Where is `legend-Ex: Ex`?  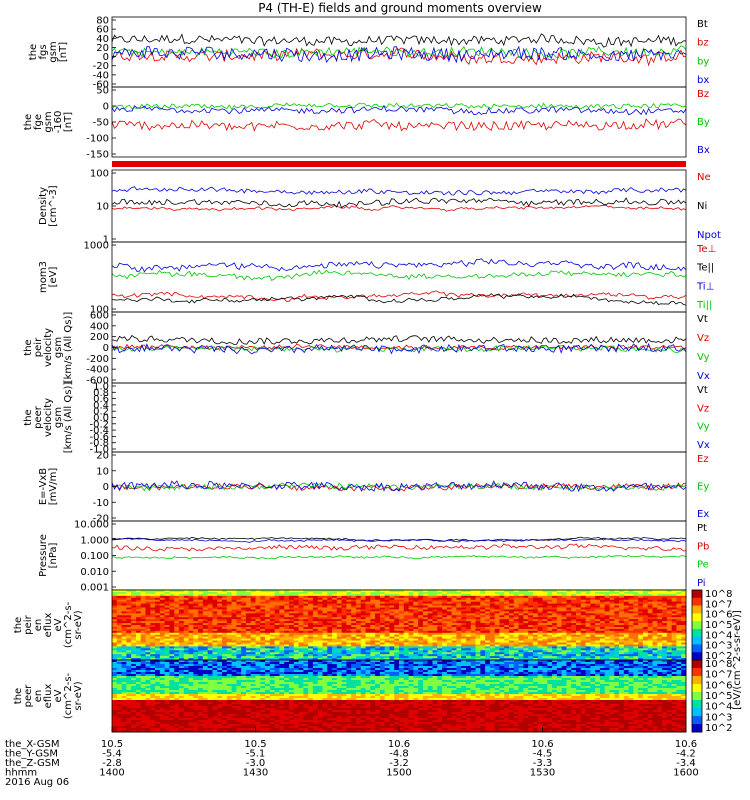
legend-Ex: Ex is located at coordinates (703, 514).